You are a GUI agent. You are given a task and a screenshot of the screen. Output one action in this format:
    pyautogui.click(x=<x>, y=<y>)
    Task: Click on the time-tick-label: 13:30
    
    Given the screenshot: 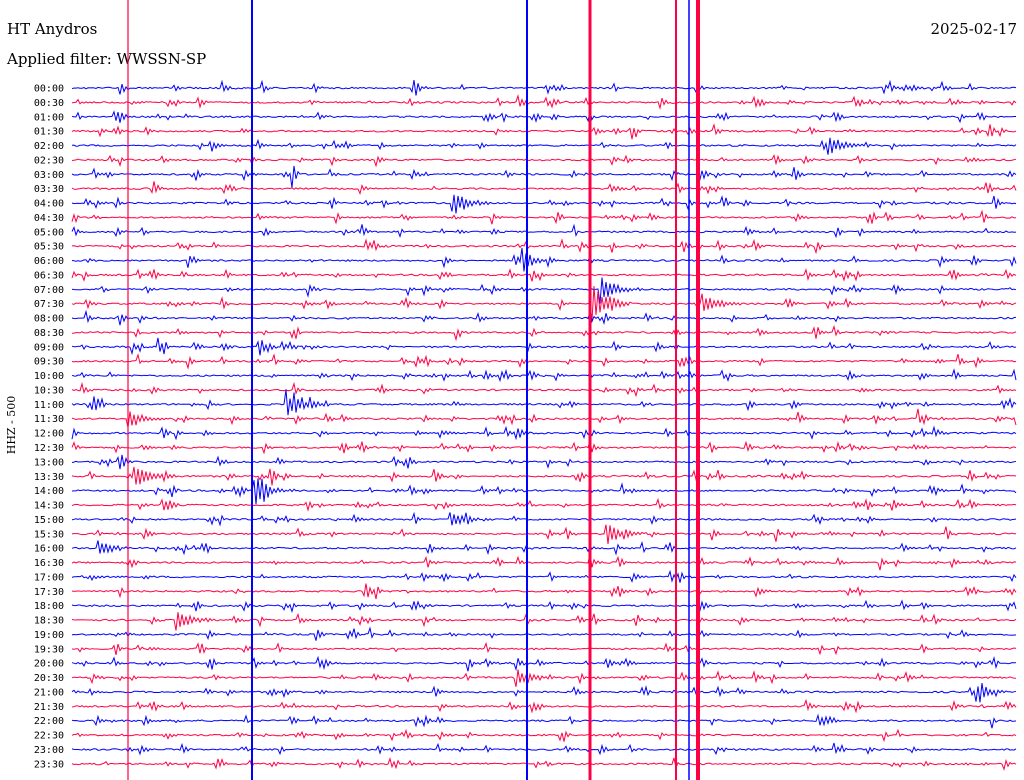 What is the action you would take?
    pyautogui.click(x=49, y=477)
    